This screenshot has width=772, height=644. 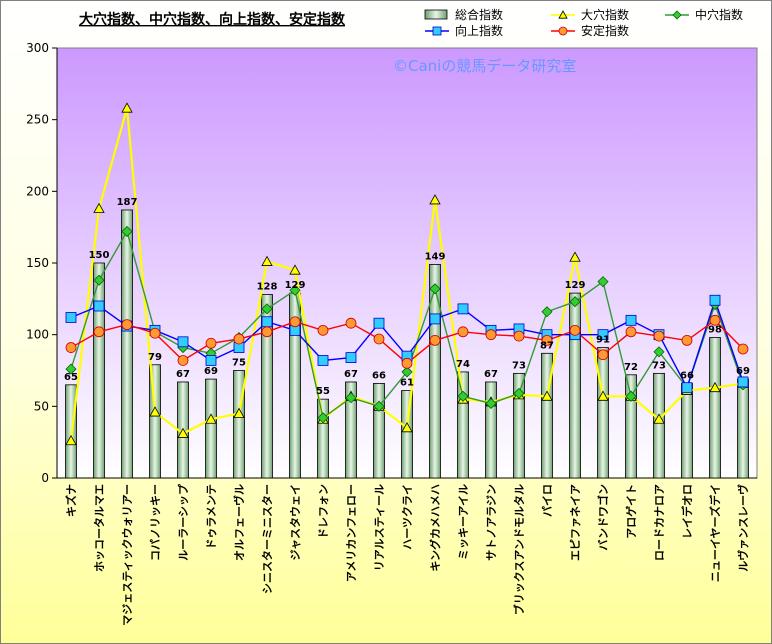 What do you see at coordinates (351, 533) in the screenshot?
I see `category-label: アメリカンフェロー` at bounding box center [351, 533].